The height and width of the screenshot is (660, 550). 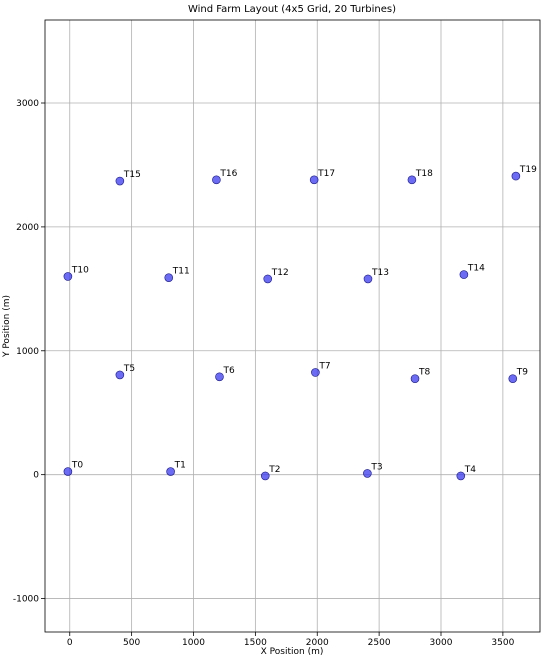 What do you see at coordinates (27, 352) in the screenshot?
I see `y-tick-label: 1000` at bounding box center [27, 352].